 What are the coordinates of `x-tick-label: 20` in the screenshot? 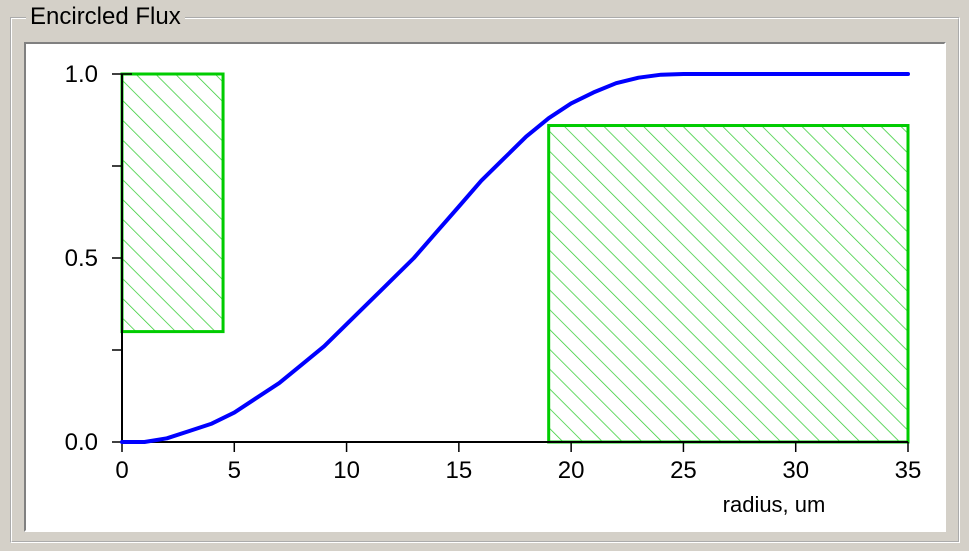 It's located at (571, 470).